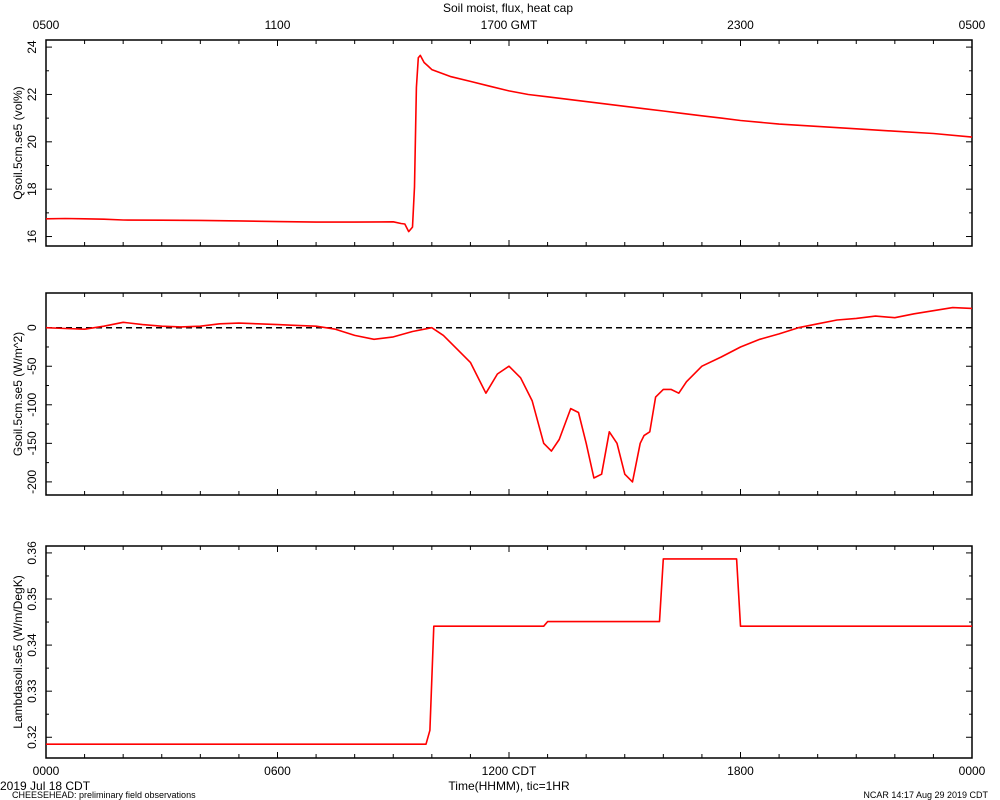 Image resolution: width=1000 pixels, height=800 pixels. I want to click on footer-right: NCAR 14:17 Aug 29 2019 CDT, so click(925, 795).